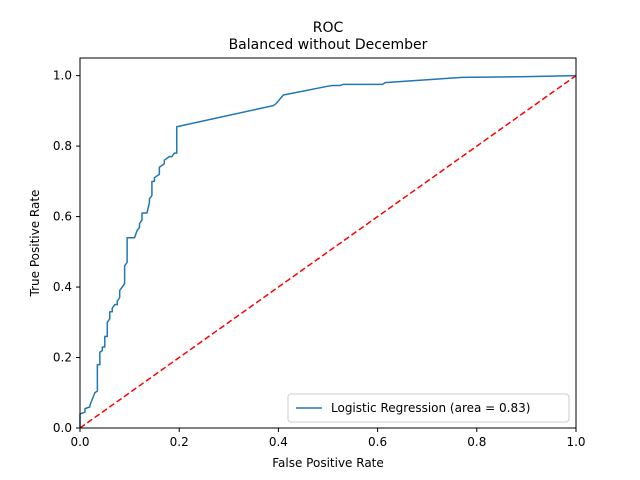  What do you see at coordinates (66, 252) in the screenshot?
I see `y-axis-ticks: 0.0 0.2 0.4 0.6 0.8 1.0` at bounding box center [66, 252].